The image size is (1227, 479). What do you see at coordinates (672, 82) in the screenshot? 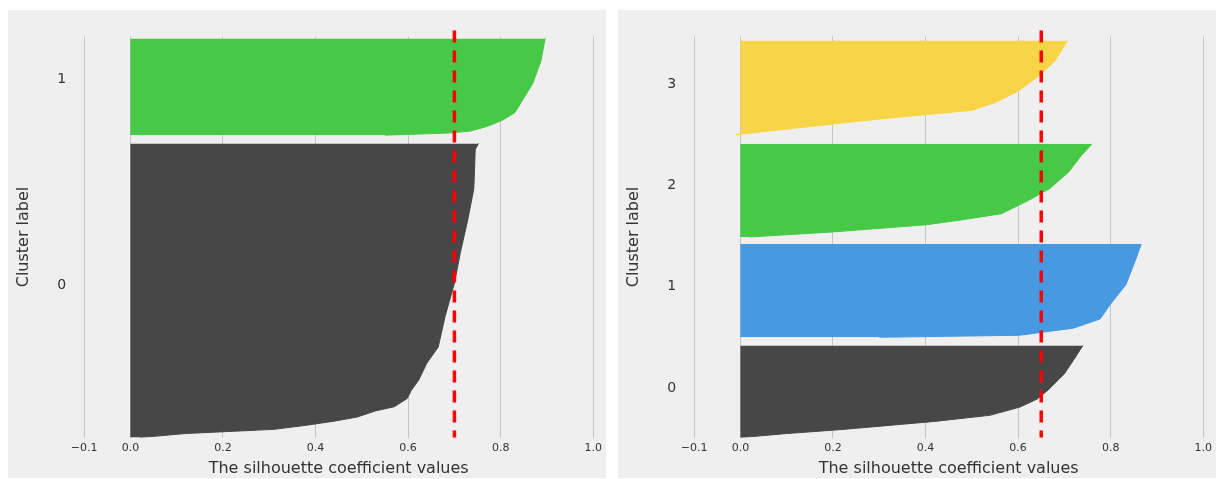
I see `y-tick-label: 3` at bounding box center [672, 82].